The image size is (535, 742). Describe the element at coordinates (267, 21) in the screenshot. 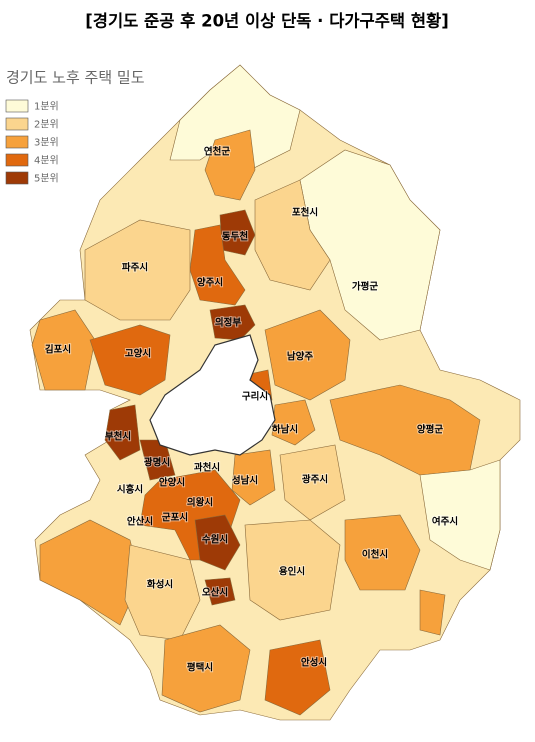

I see `page-title: [경기도 준공 후 20년 이상 단독 · 다가구주택 현황]` at that location.